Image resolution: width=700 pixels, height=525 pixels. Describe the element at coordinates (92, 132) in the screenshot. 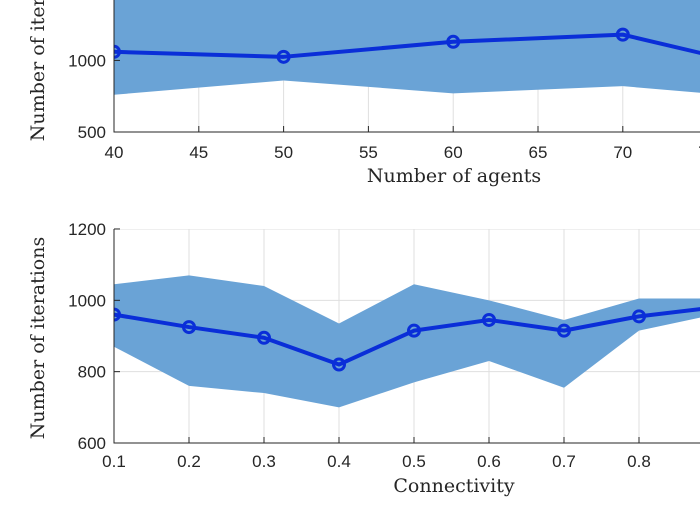

I see `y-tick-label: 500` at that location.